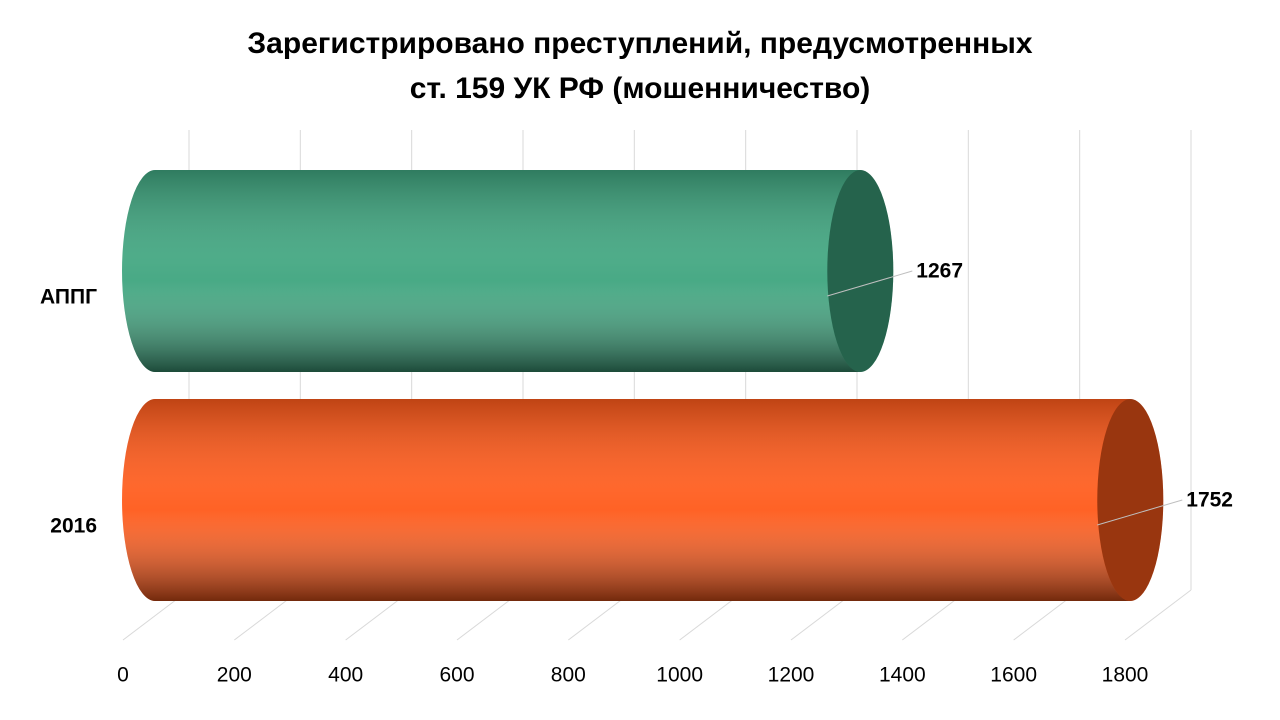 This screenshot has height=720, width=1280. Describe the element at coordinates (568, 675) in the screenshot. I see `x-tick-label: 800` at that location.